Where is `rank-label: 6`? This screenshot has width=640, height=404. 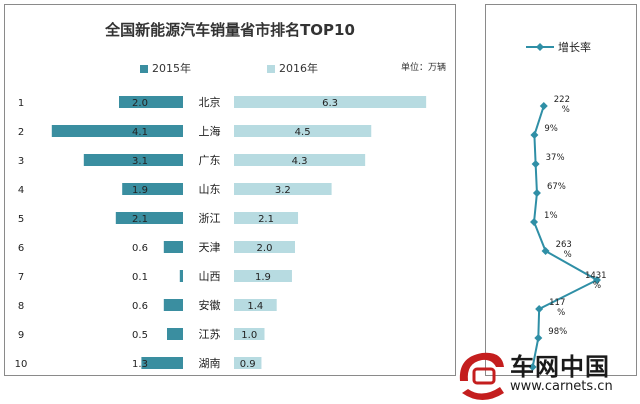 rank-label: 6 is located at coordinates (21, 248).